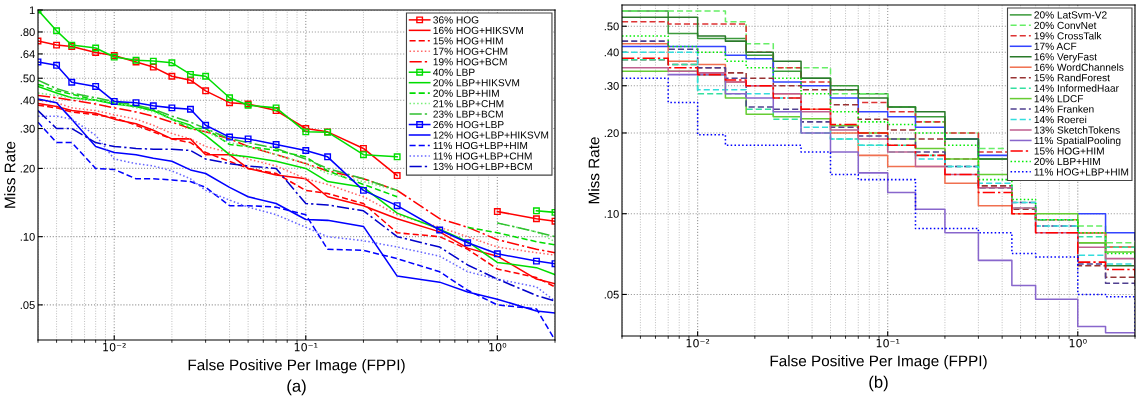 The width and height of the screenshot is (1138, 407). What do you see at coordinates (478, 30) in the screenshot?
I see `legend-label: 16% HOG+HIKSVM` at bounding box center [478, 30].